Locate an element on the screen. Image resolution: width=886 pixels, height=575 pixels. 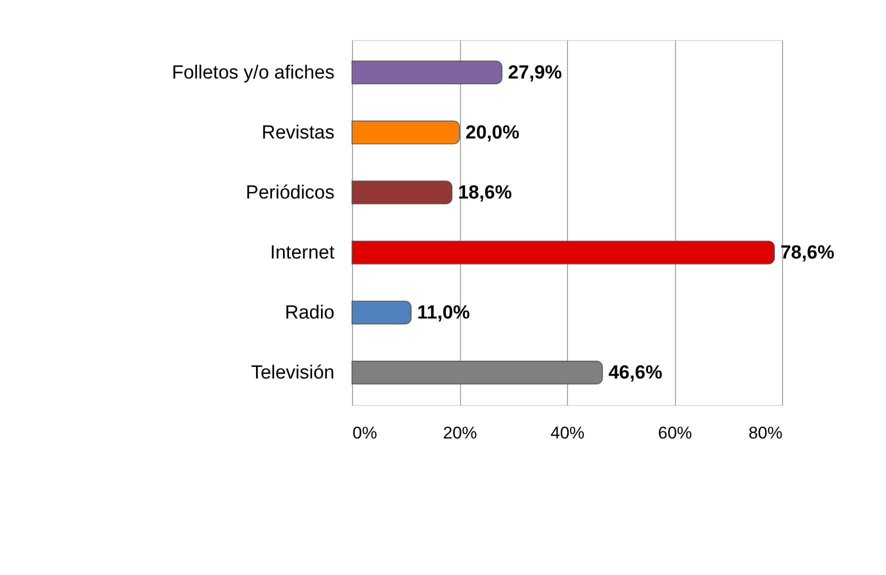
data-label: 11,0% is located at coordinates (443, 313).